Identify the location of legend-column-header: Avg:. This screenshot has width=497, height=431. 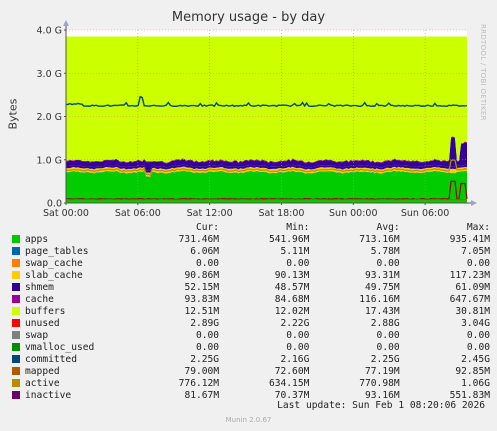
(388, 227).